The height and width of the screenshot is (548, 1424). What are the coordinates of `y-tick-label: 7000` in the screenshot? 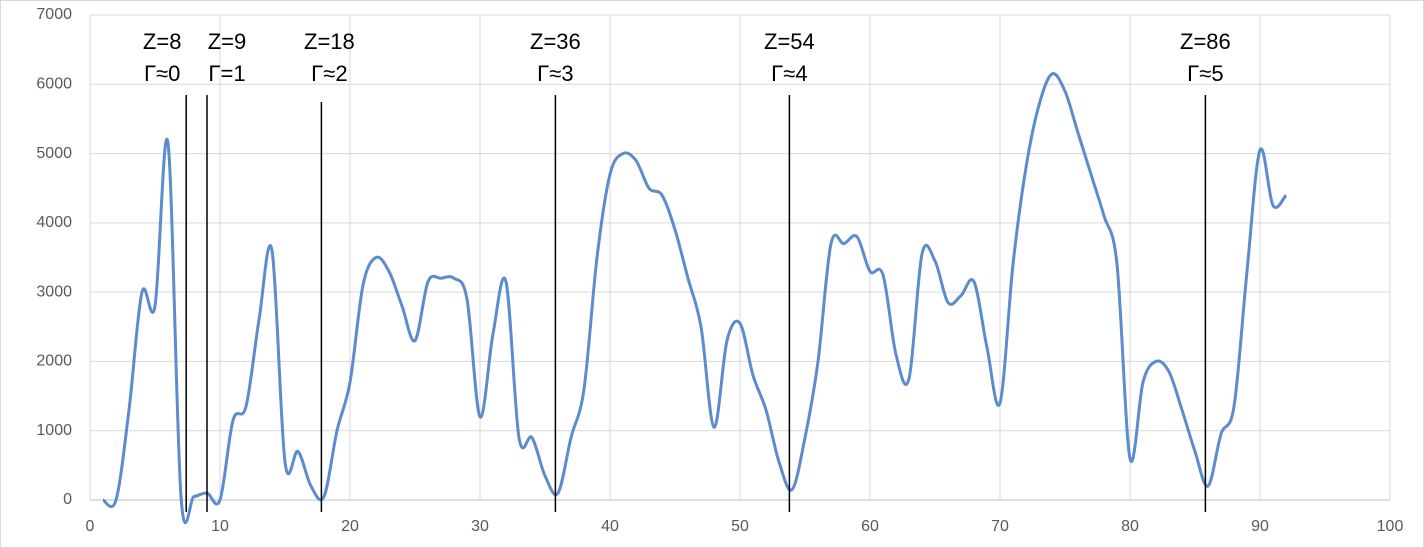 It's located at (54, 14).